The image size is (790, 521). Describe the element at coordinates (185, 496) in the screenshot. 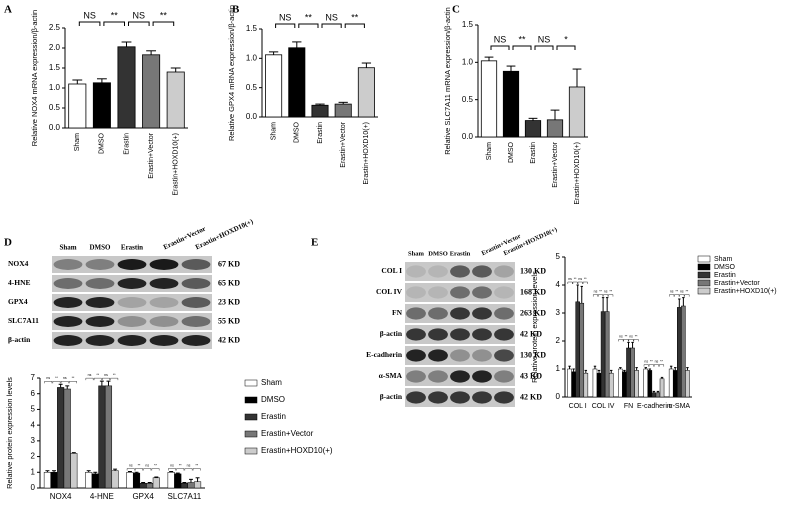

I see `x-tick-label: SLC7A11` at that location.